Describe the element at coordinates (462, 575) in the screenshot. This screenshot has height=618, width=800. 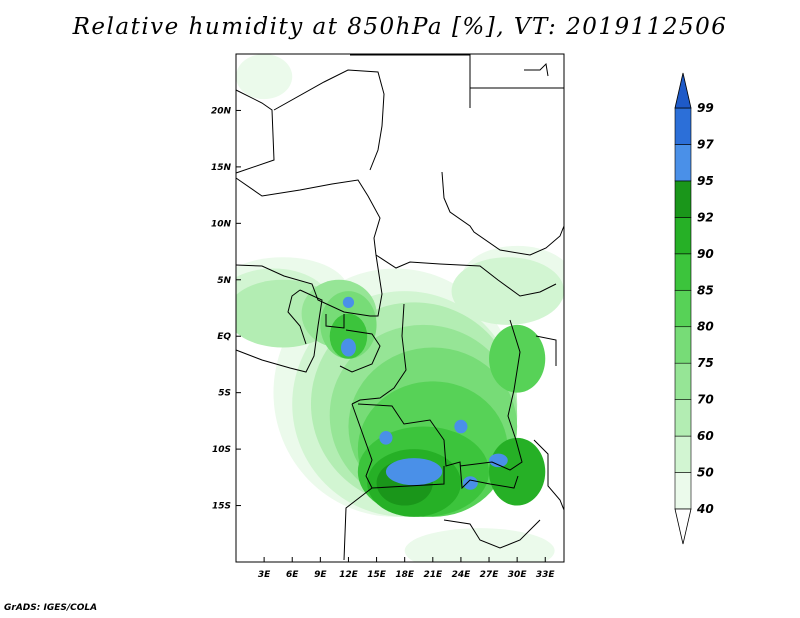
I see `x-tick-label: 24E` at that location.